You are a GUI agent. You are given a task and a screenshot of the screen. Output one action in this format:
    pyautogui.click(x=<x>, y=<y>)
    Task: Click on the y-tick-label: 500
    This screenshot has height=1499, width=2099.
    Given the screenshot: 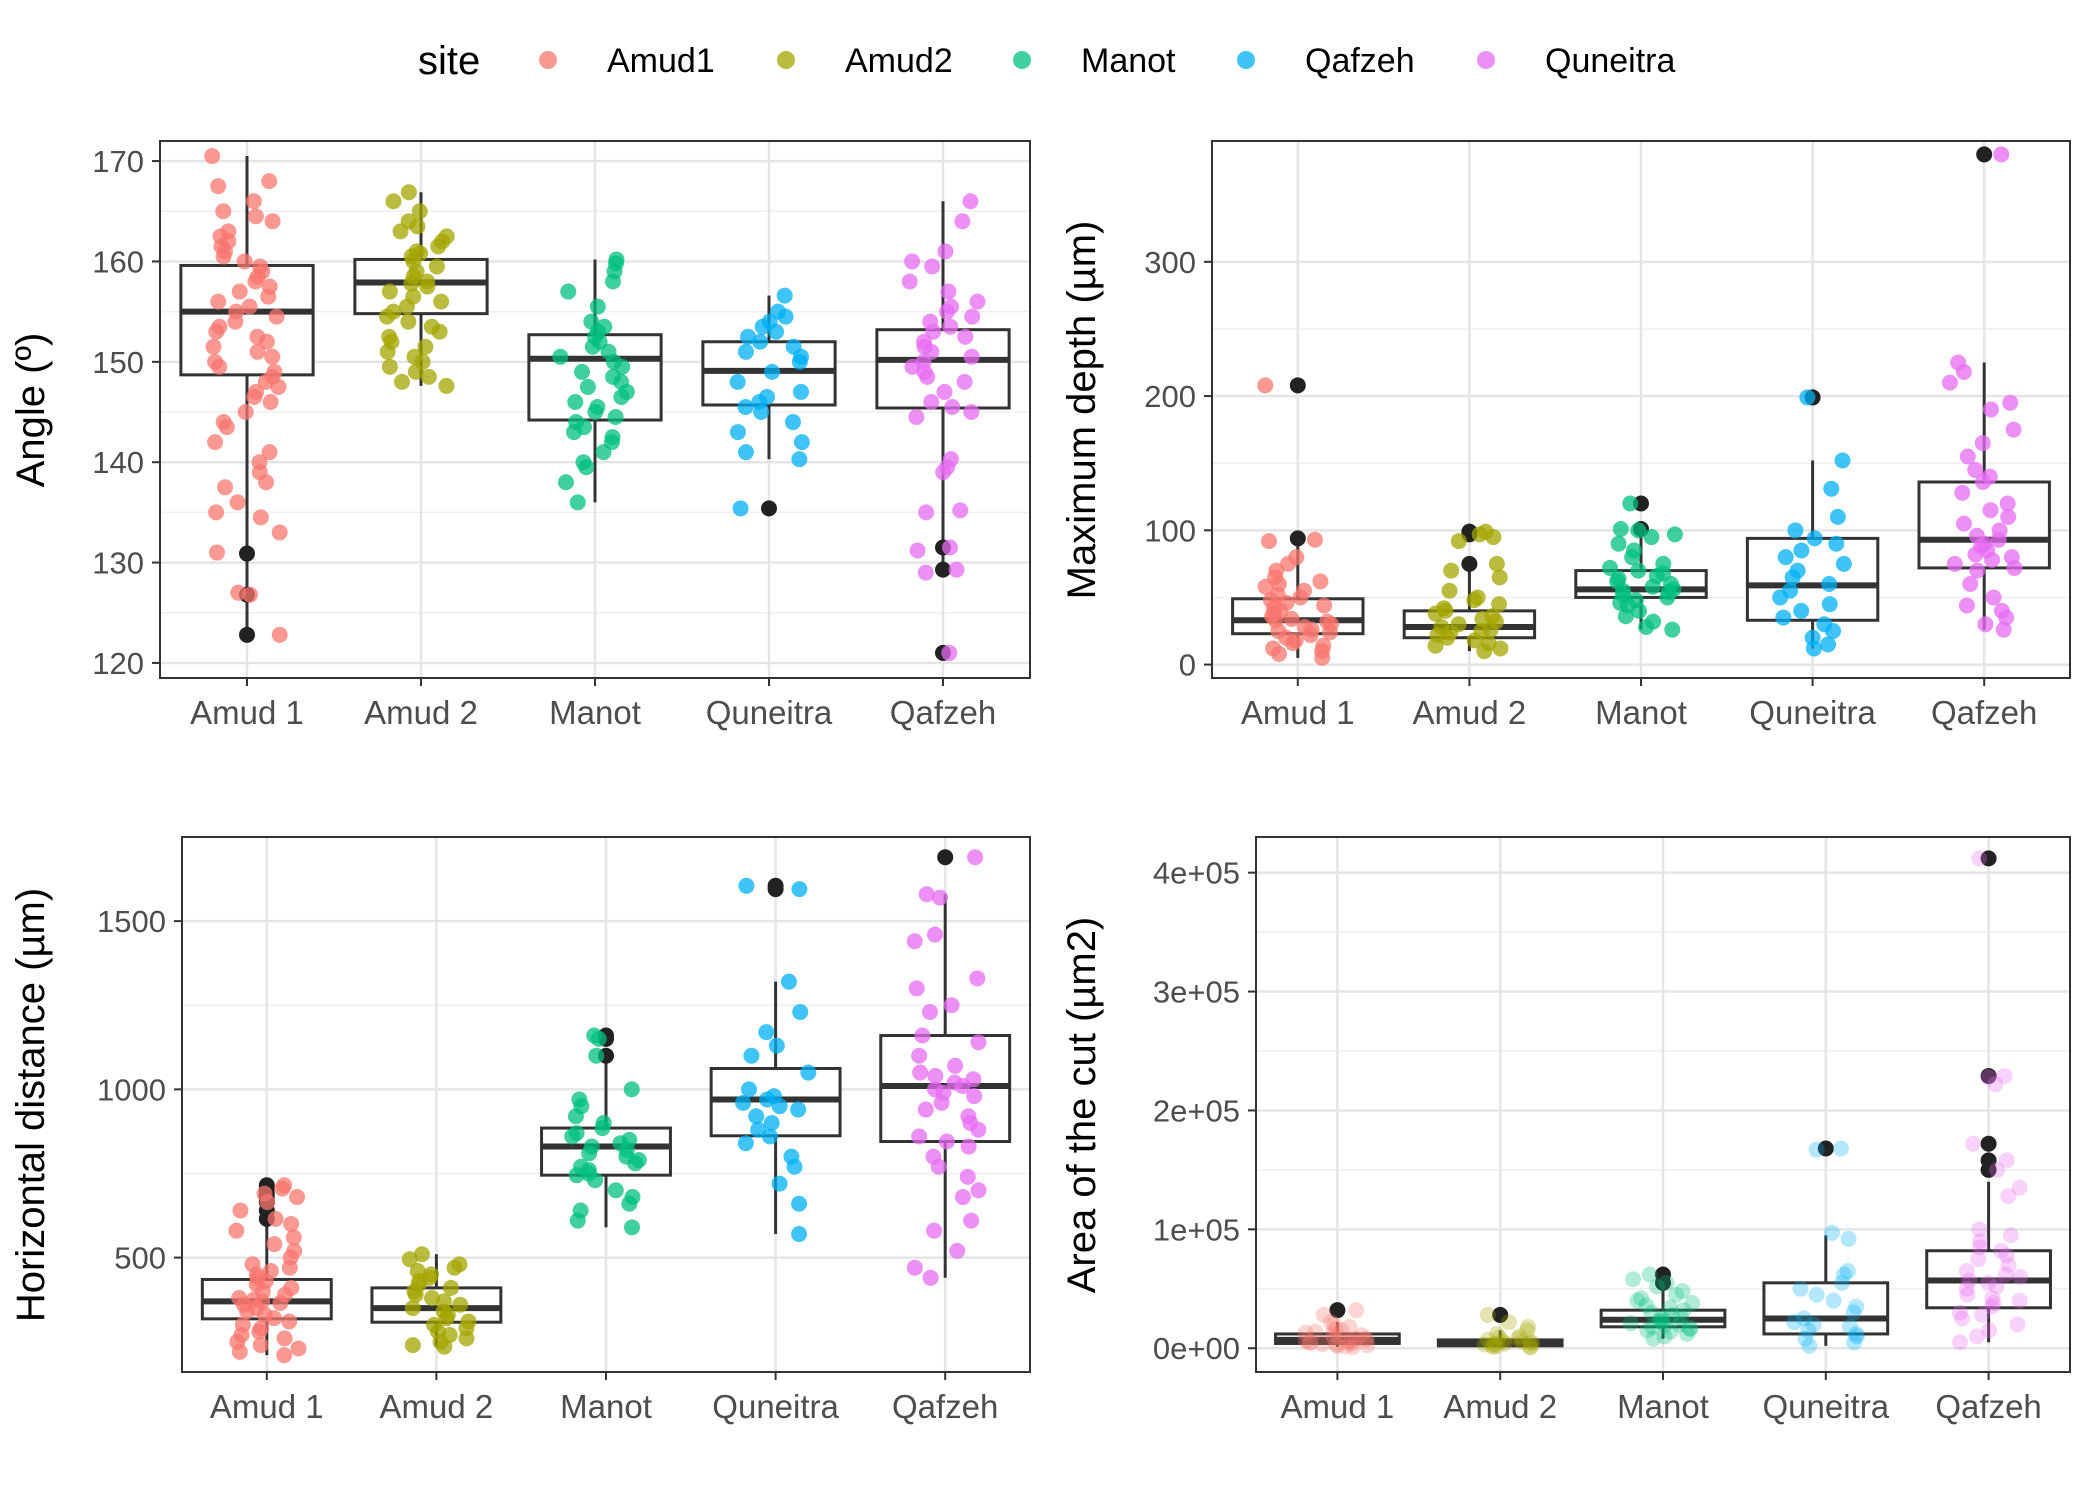 What is the action you would take?
    pyautogui.click(x=140, y=1258)
    